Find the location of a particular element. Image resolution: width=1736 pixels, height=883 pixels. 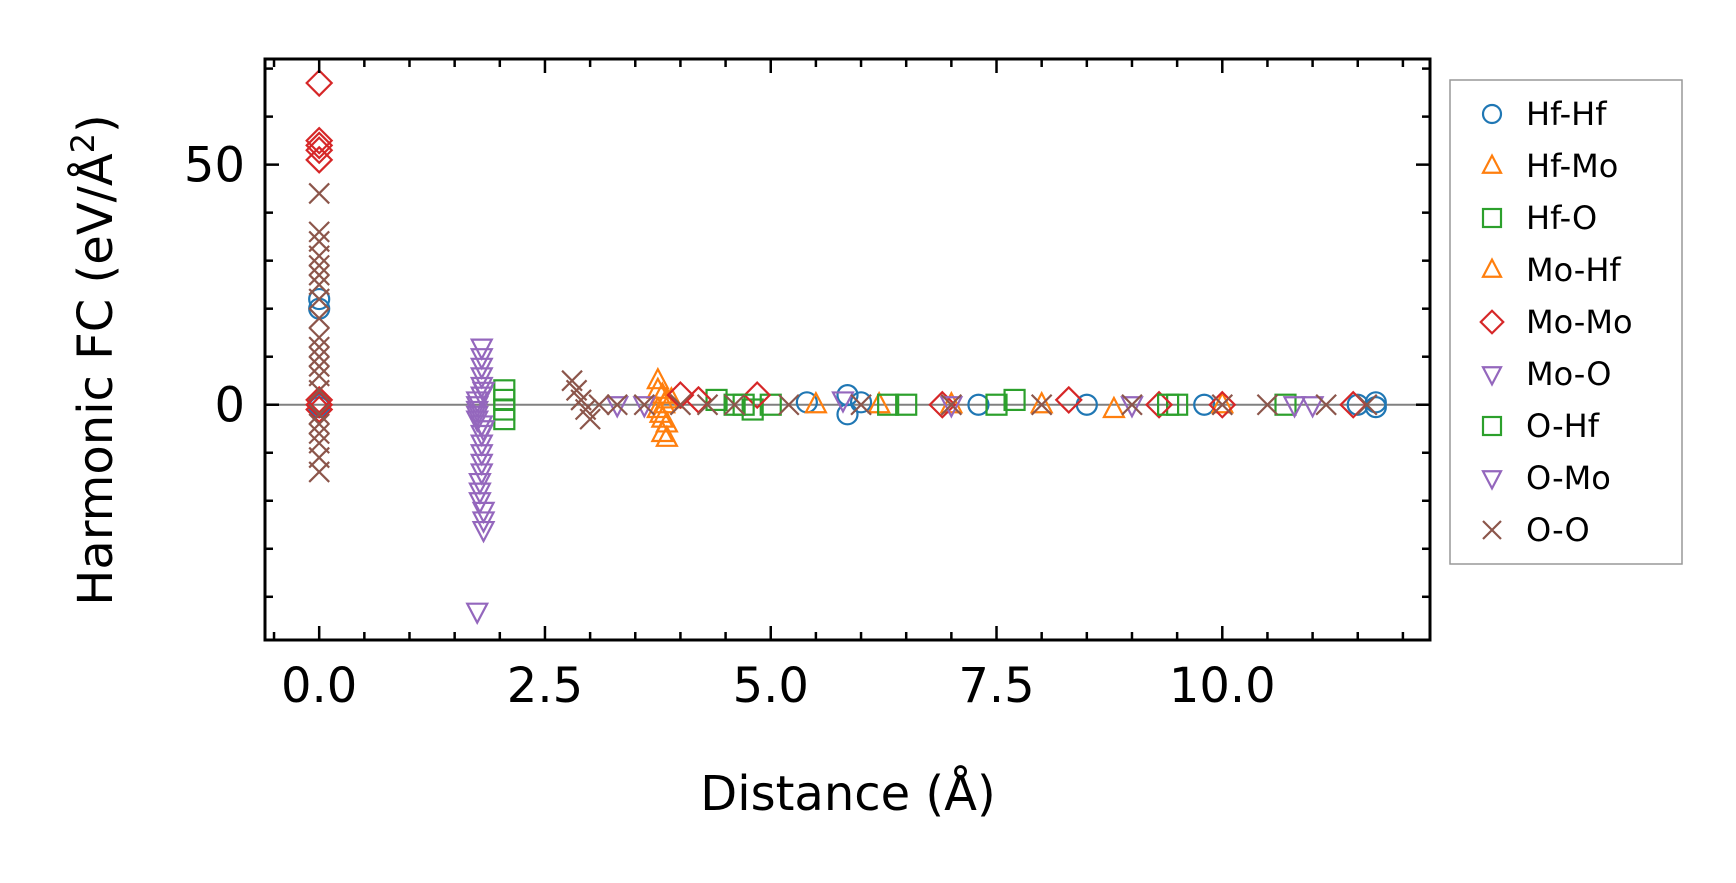

y-tick-label: 50 is located at coordinates (214, 166).